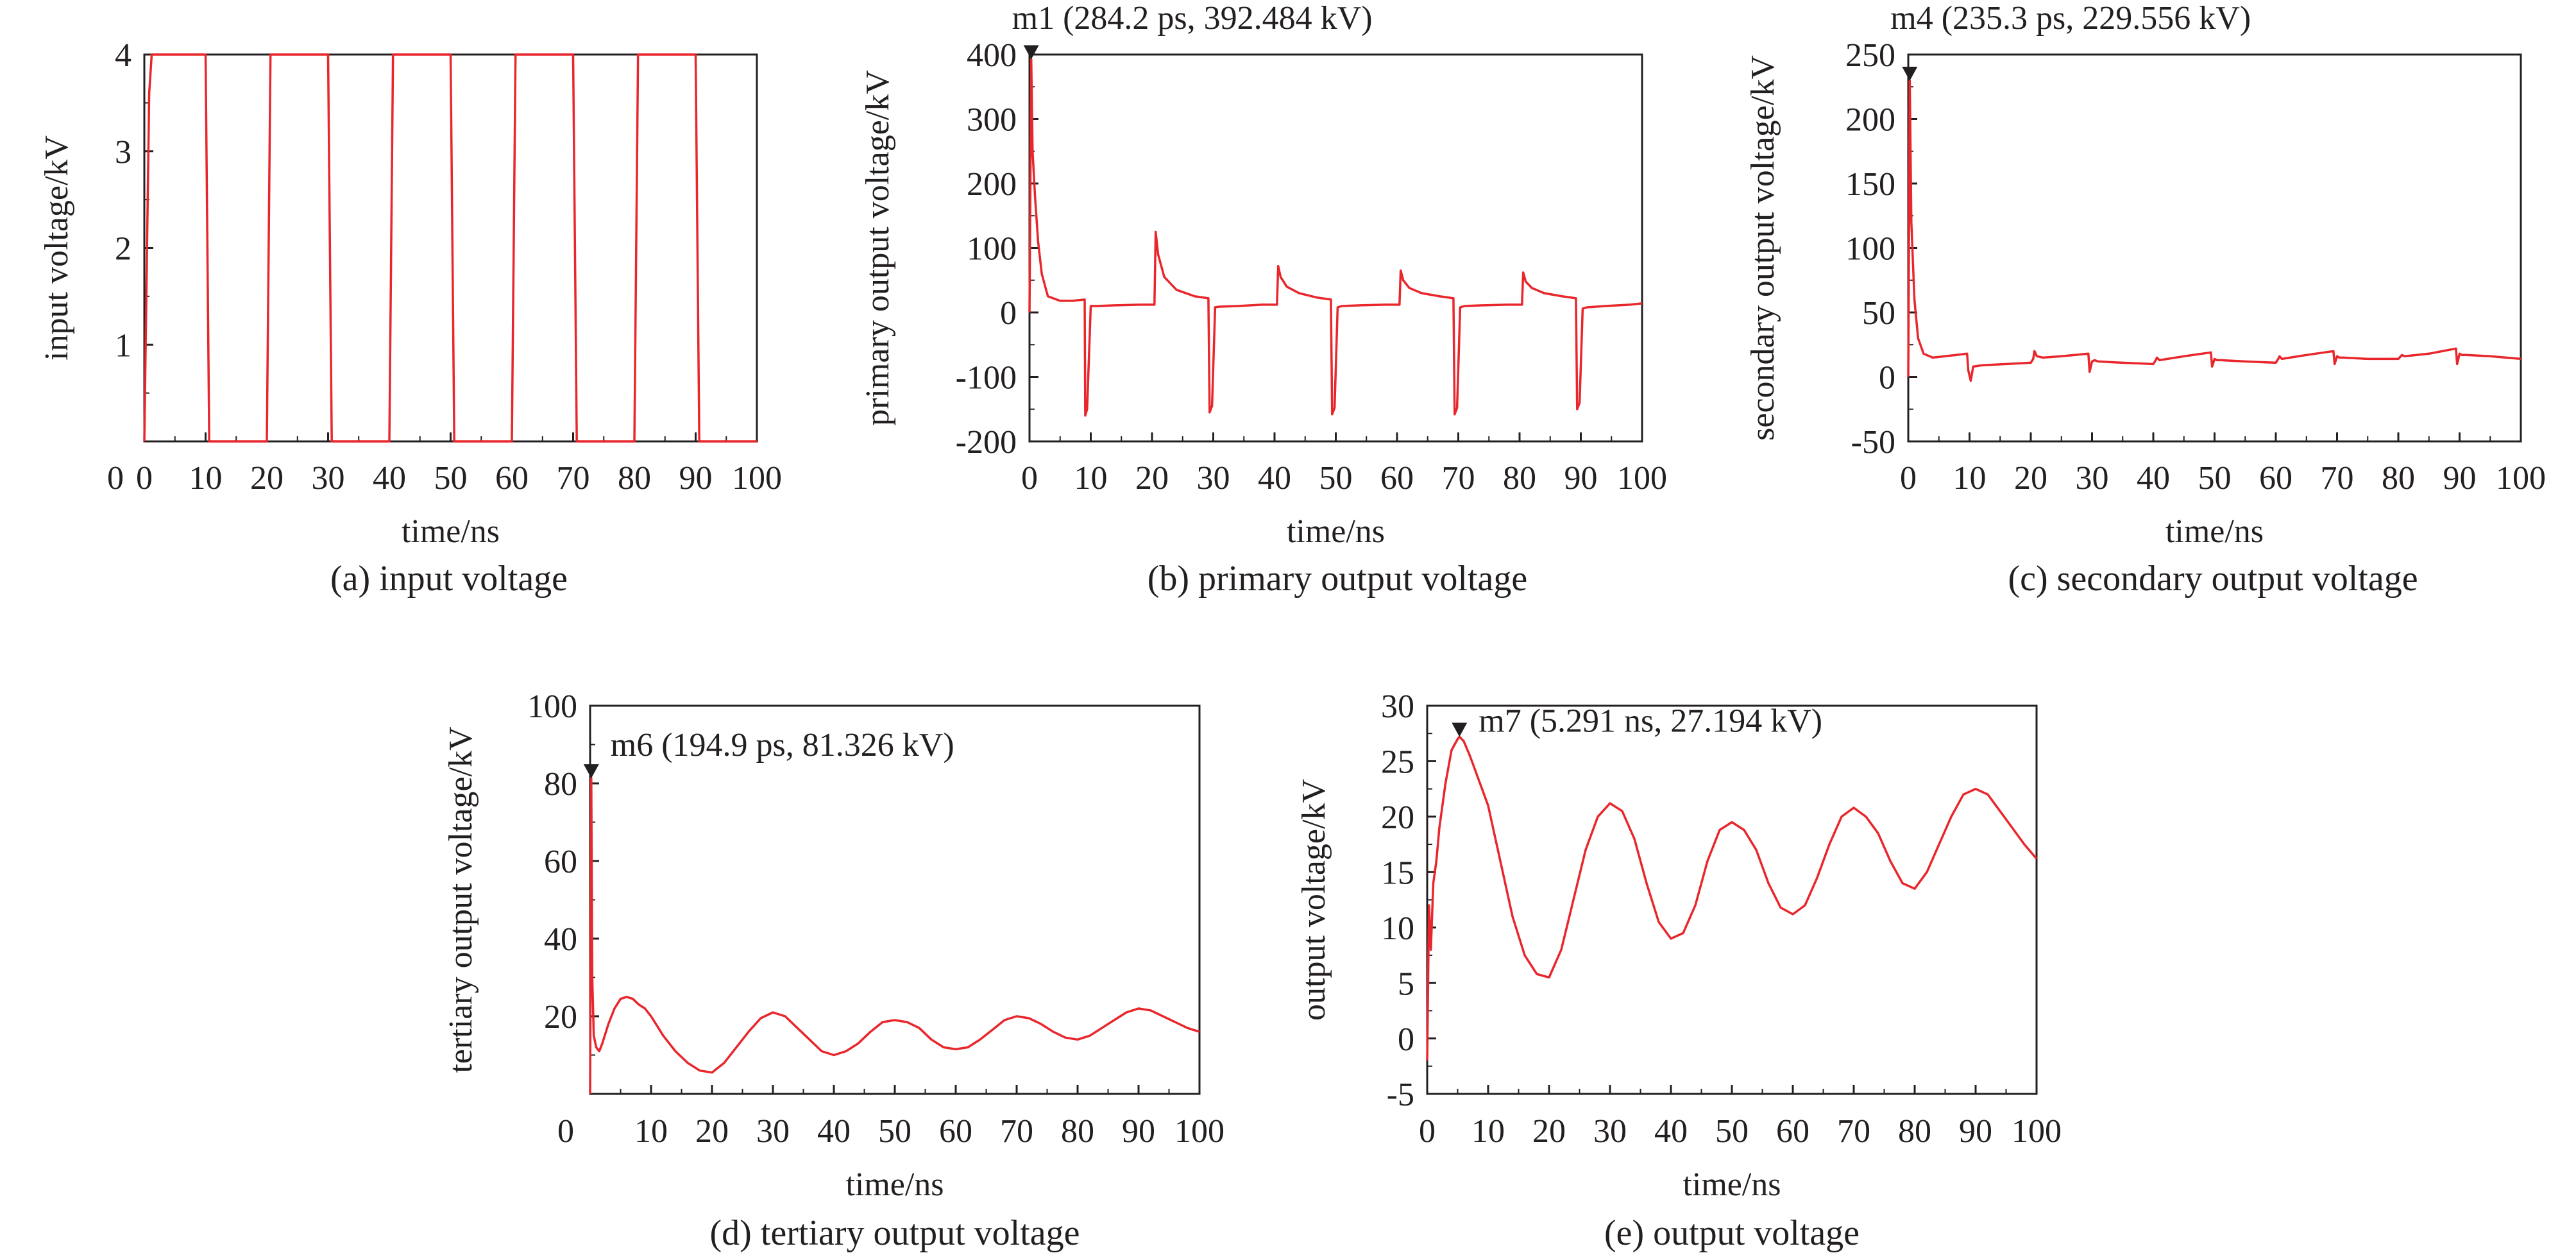 The height and width of the screenshot is (1253, 2576). What do you see at coordinates (1338, 579) in the screenshot?
I see `chart-caption: (b) primary output voltage` at bounding box center [1338, 579].